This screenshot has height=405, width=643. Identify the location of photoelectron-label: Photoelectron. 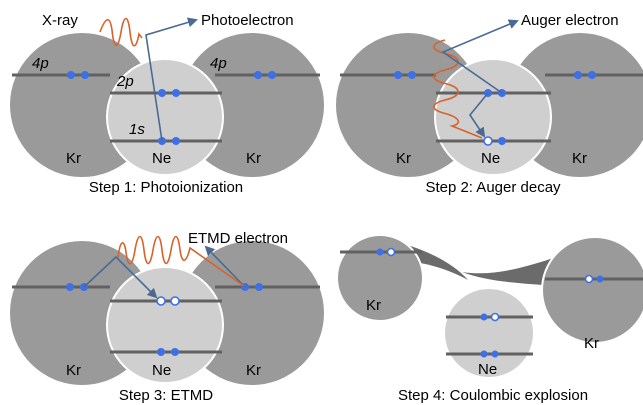
(247, 20).